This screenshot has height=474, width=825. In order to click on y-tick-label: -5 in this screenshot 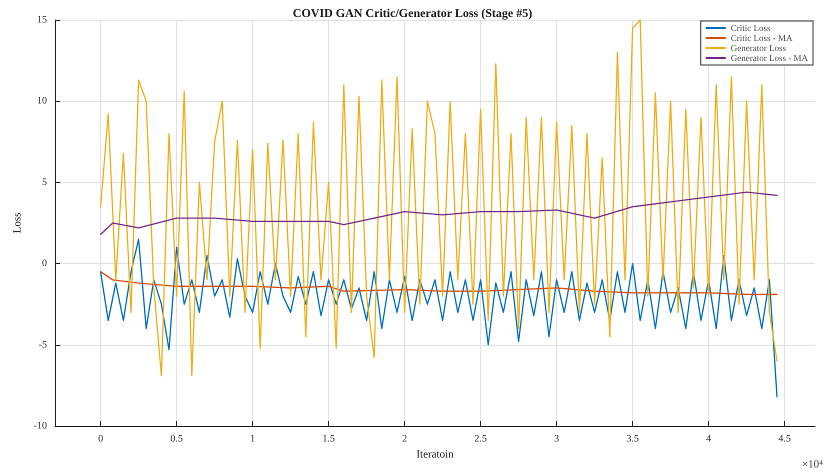, I will do `click(42, 344)`.